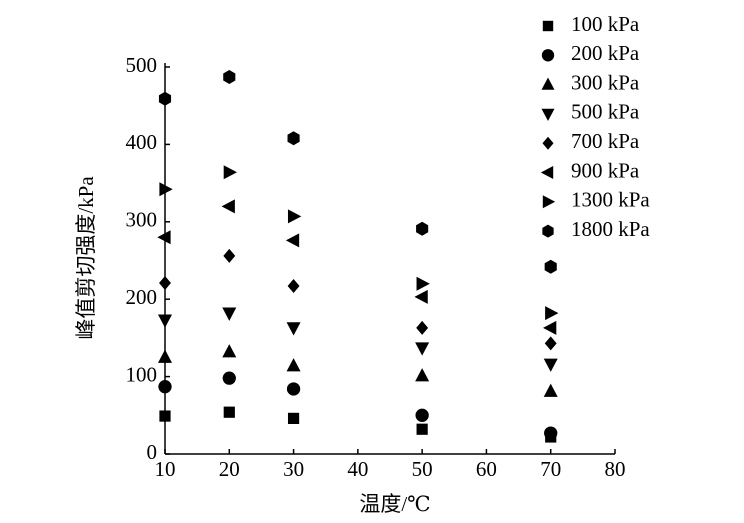  What do you see at coordinates (357, 469) in the screenshot?
I see `x-tick-label: 40` at bounding box center [357, 469].